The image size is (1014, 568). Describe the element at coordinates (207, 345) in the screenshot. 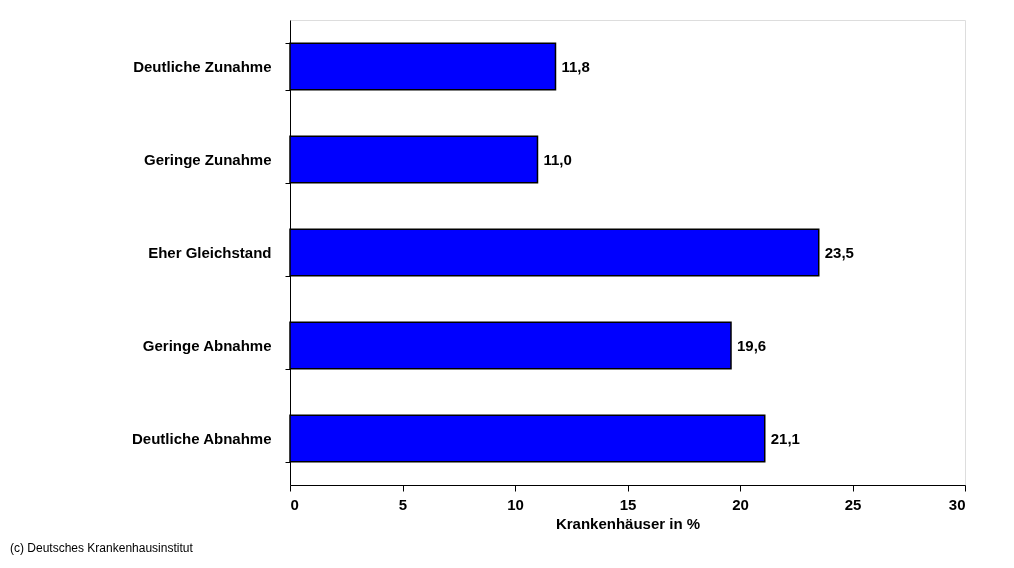

I see `y-tick-label: Geringe Abnahme` at that location.